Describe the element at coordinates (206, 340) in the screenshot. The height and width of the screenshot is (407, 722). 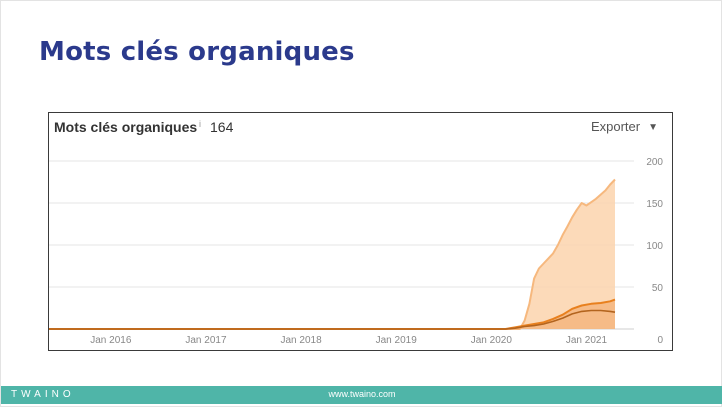
I see `x-tick-label: Jan 2017` at that location.